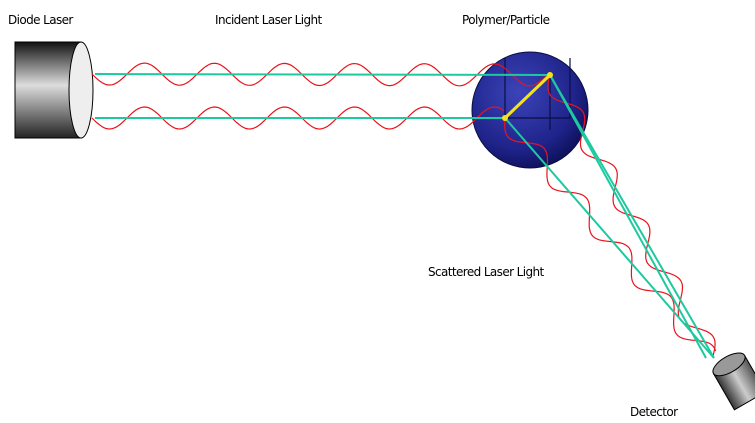  What do you see at coordinates (268, 20) in the screenshot?
I see `label: Incident Laser Light` at bounding box center [268, 20].